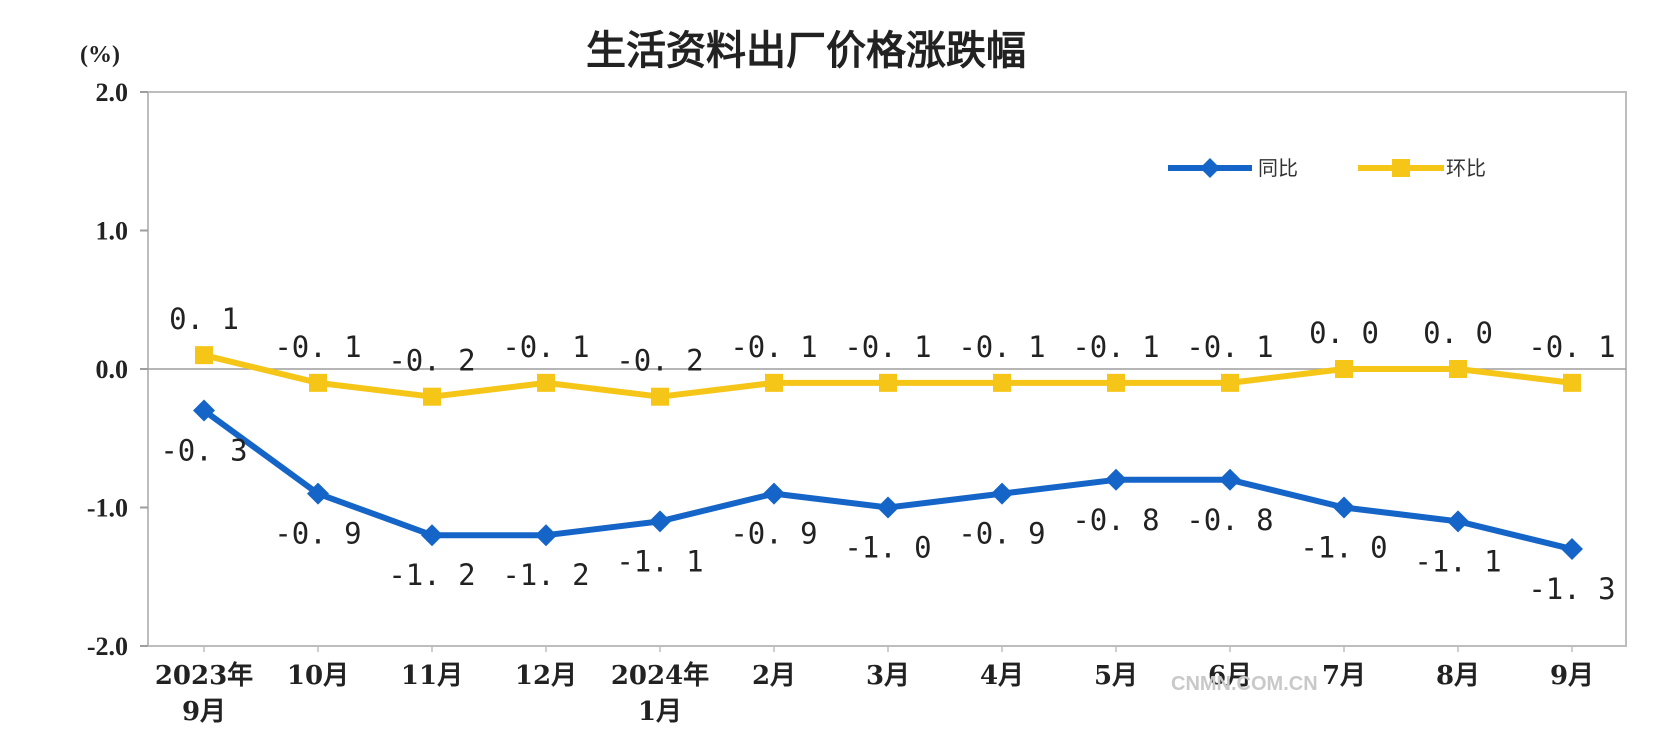 This screenshot has width=1661, height=756. What do you see at coordinates (1327, 168) in the screenshot?
I see `legend: 同比 环比` at bounding box center [1327, 168].